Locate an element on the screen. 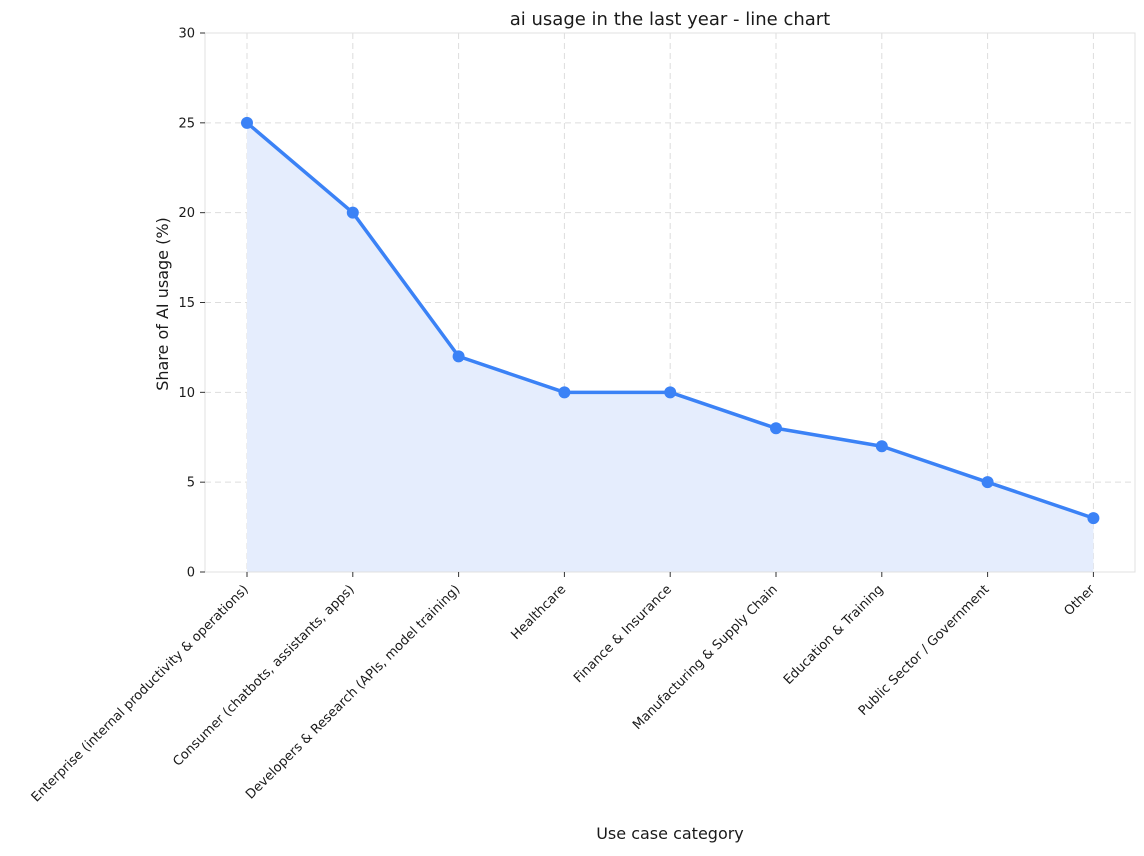  chart-title: ai usage in the last year - line chart is located at coordinates (670, 19).